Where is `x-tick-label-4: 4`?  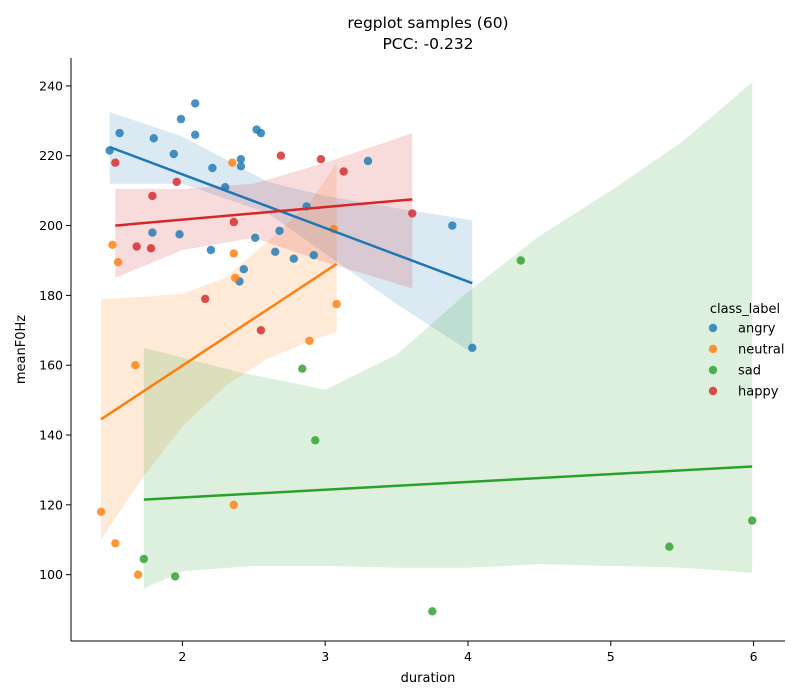
x-tick-label-4: 4 is located at coordinates (468, 656).